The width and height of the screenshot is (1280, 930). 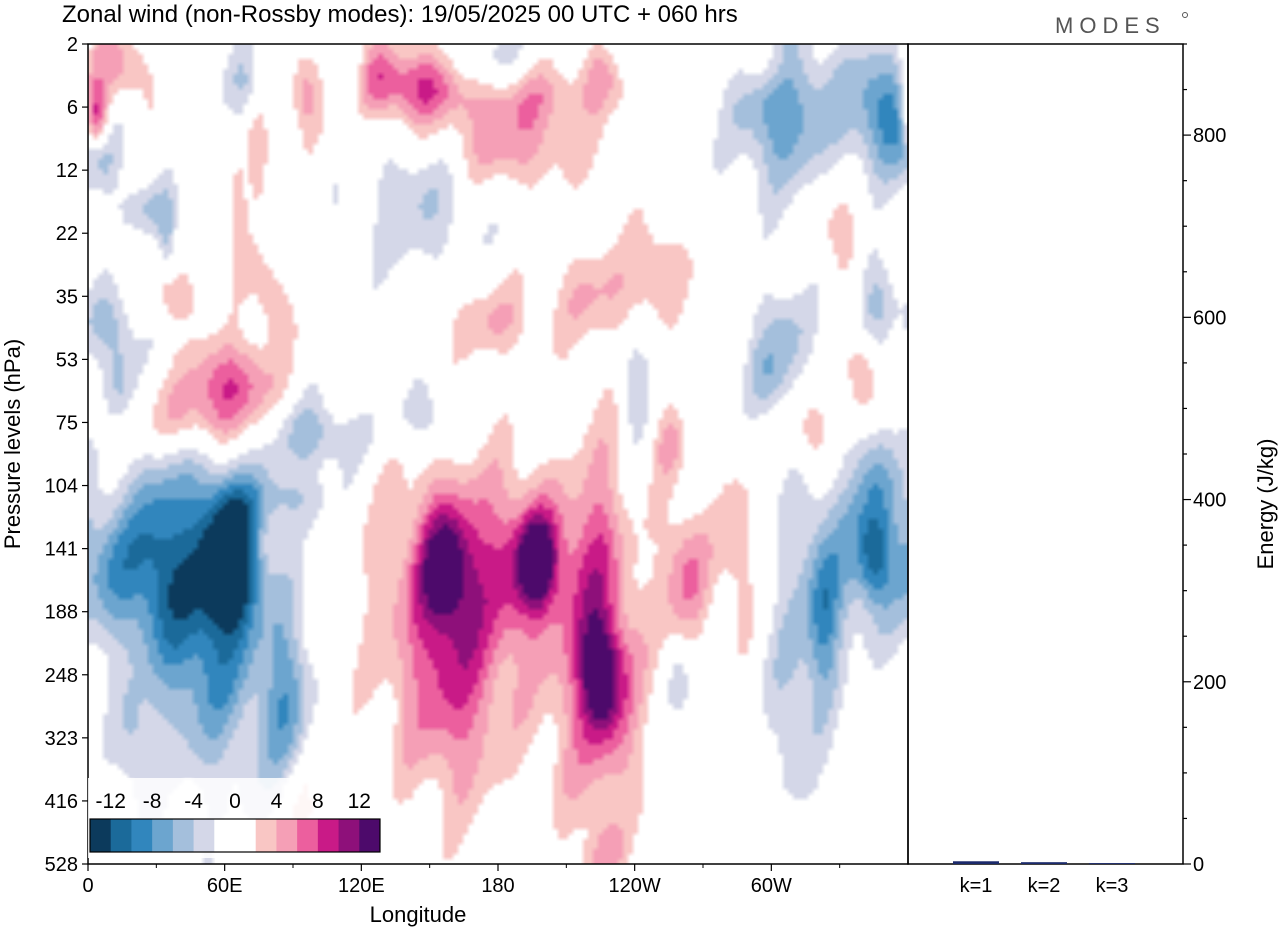 What do you see at coordinates (497, 886) in the screenshot?
I see `x-tick-label: 180` at bounding box center [497, 886].